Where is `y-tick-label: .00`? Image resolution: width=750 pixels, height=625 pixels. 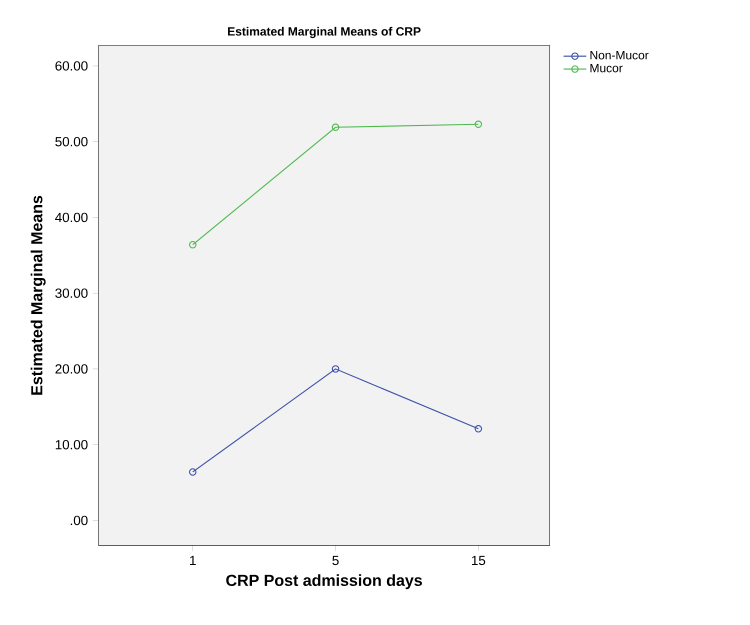
y-tick-label: .00 is located at coordinates (79, 521).